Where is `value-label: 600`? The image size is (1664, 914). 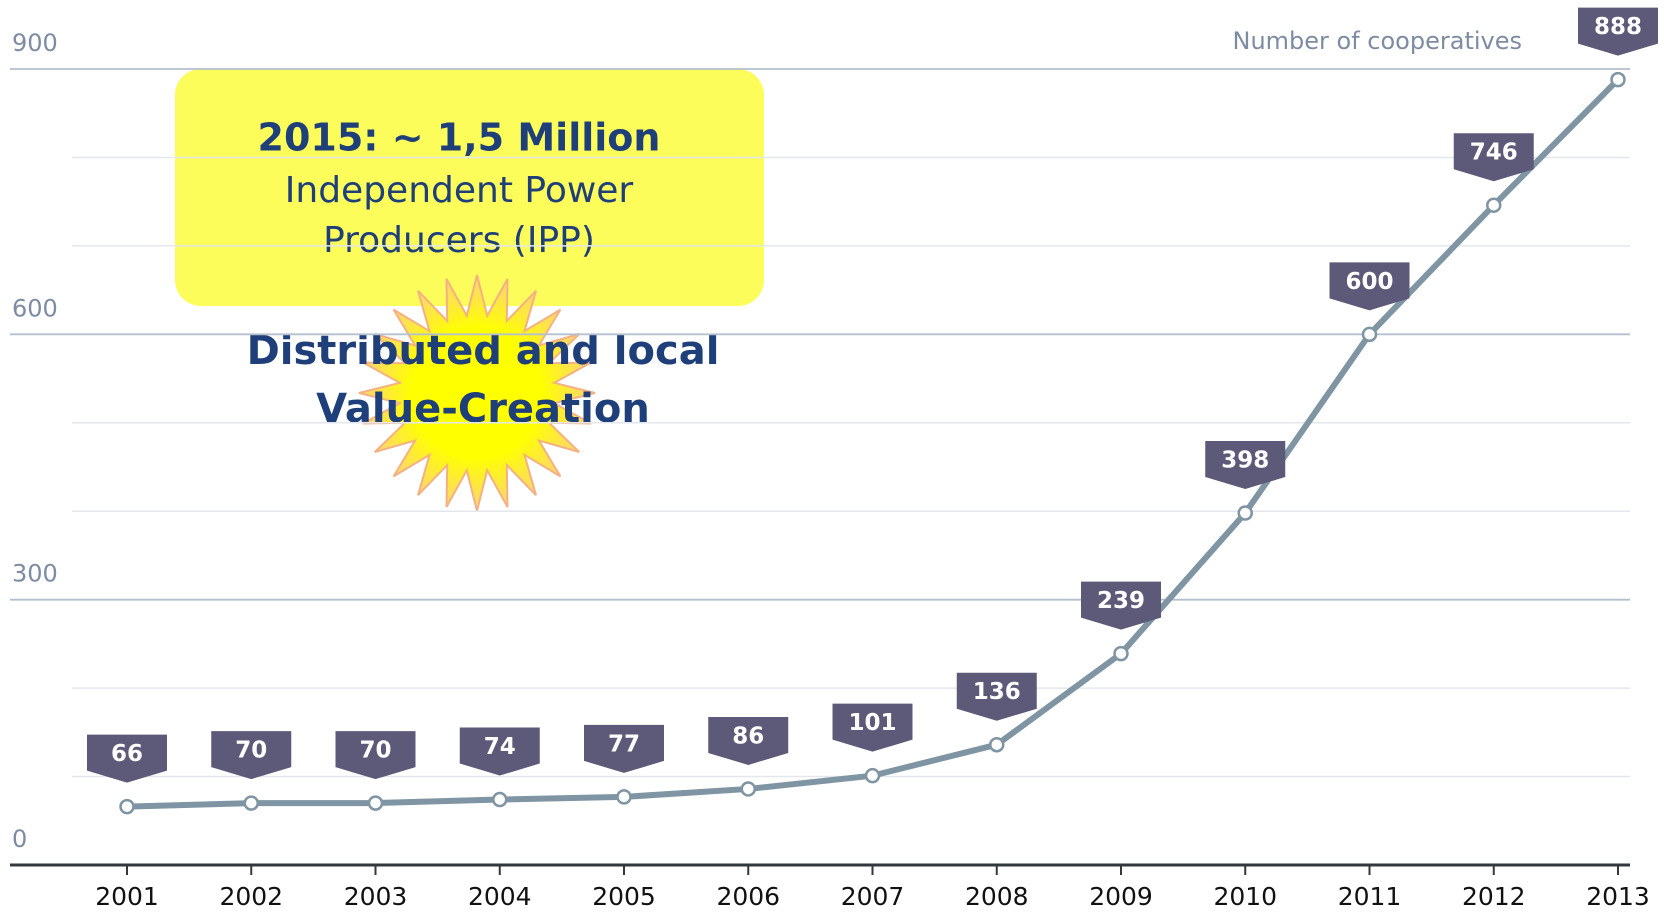 value-label: 600 is located at coordinates (1369, 282).